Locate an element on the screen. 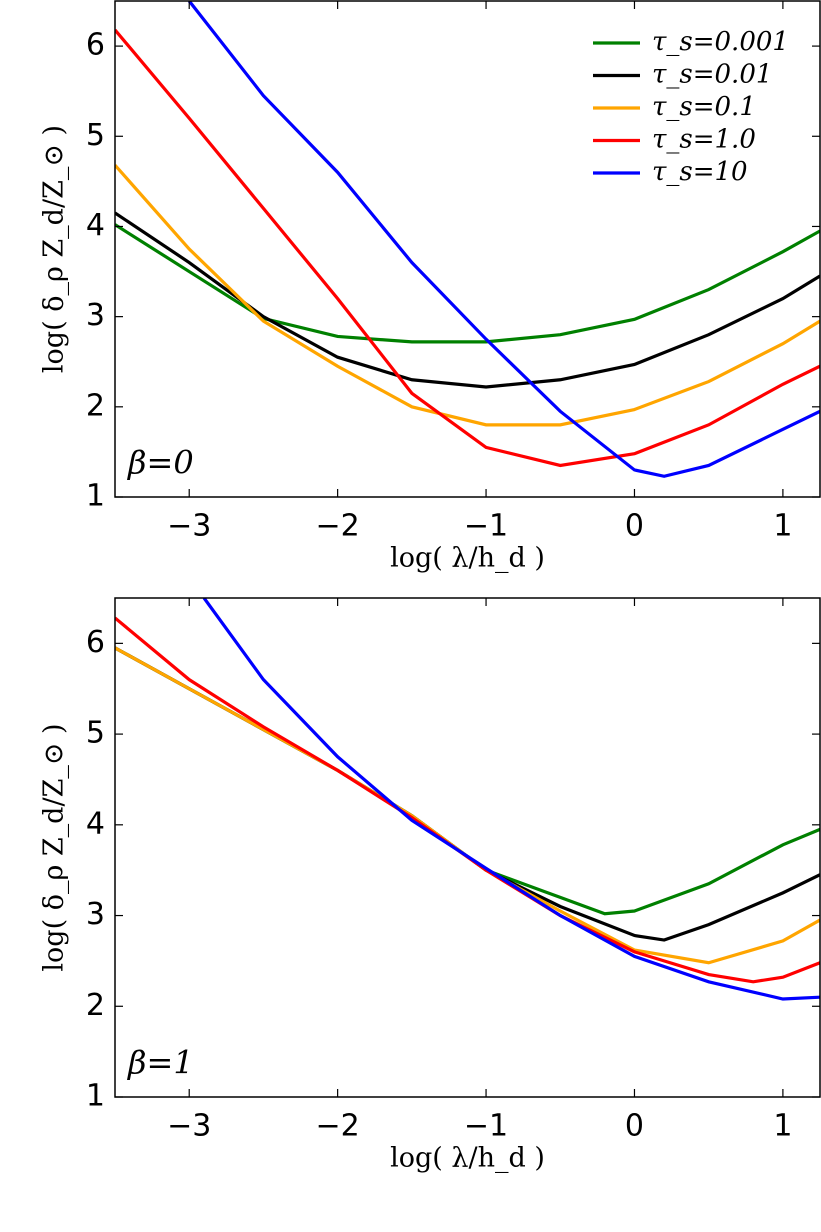 The width and height of the screenshot is (821, 1232). legend-label: τ_s=10 is located at coordinates (700, 172).